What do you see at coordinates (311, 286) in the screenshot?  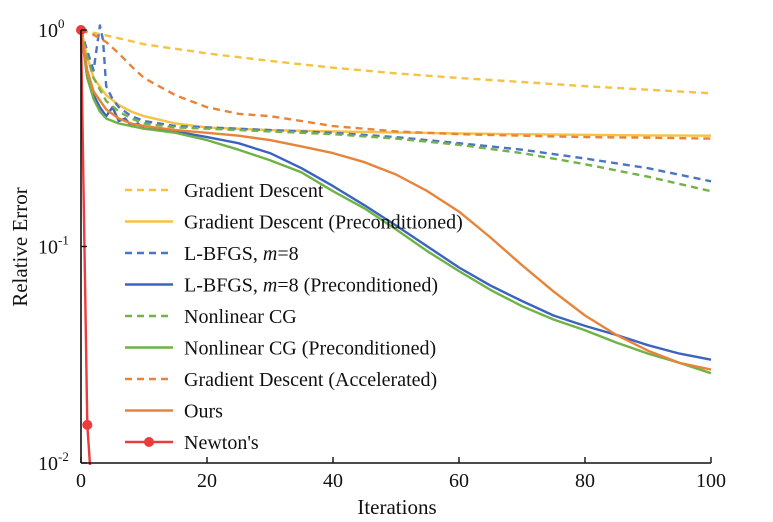 I see `legend-label-l-bfgs-m-8-preconditioned: L-BFGS, m=8 (Preconditioned)` at bounding box center [311, 286].